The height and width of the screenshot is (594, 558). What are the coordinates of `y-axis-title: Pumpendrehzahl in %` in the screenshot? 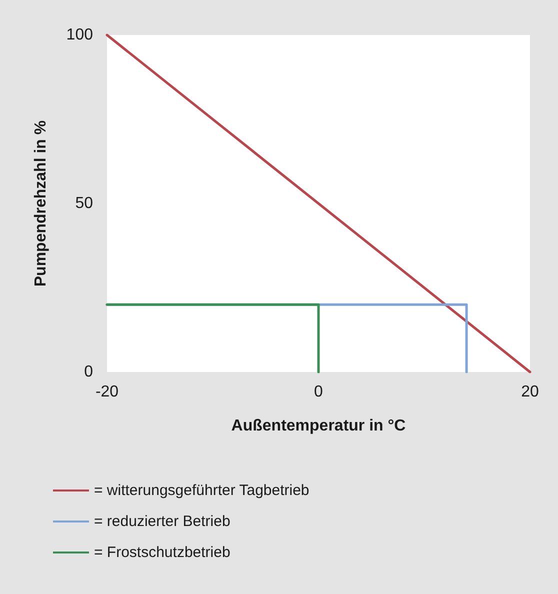 It's located at (41, 203).